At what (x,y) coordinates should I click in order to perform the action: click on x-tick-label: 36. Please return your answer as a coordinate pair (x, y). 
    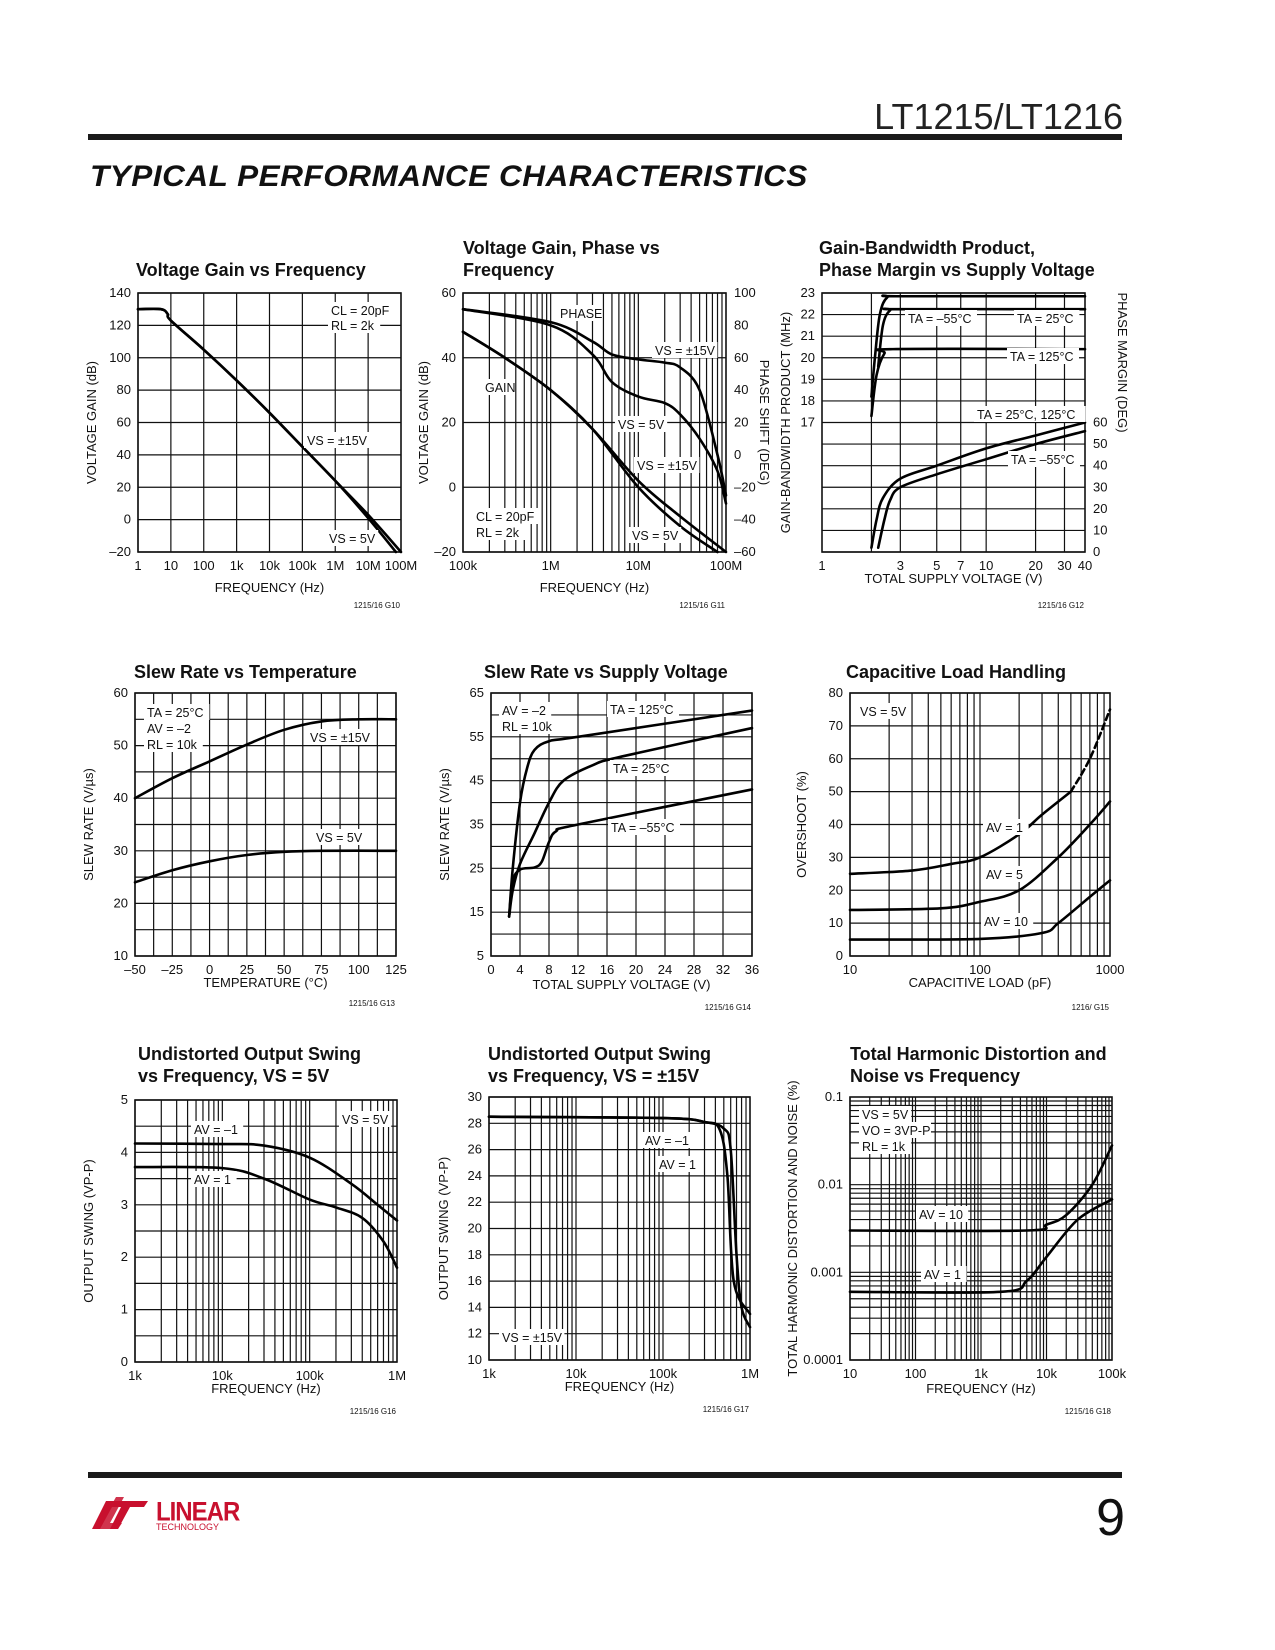
    Looking at the image, I should click on (752, 969).